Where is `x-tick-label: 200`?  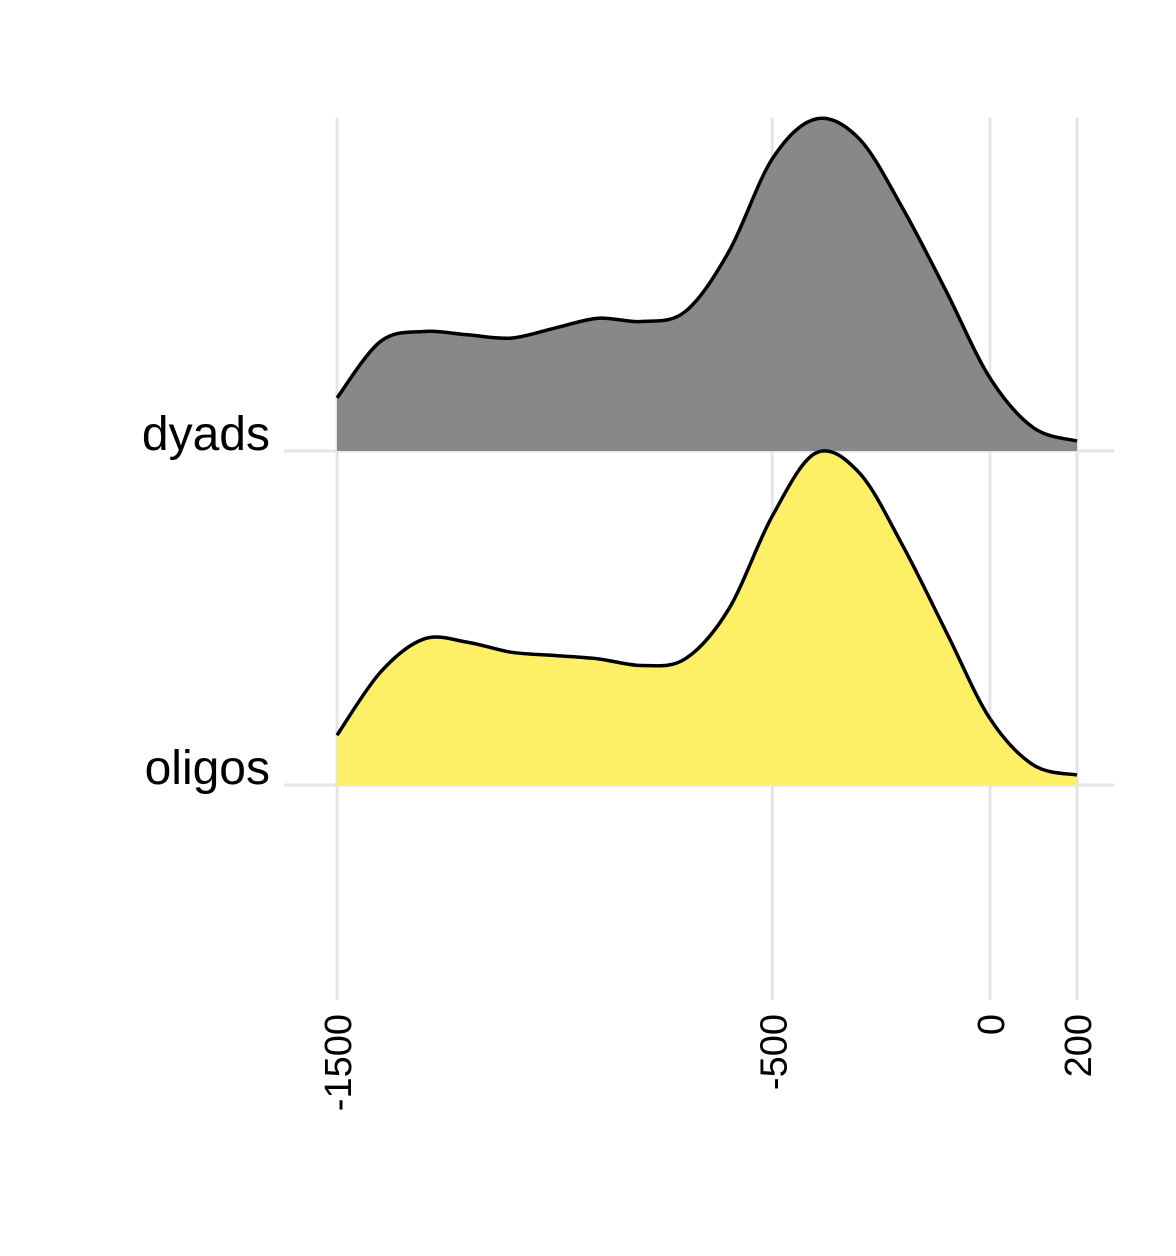 x-tick-label: 200 is located at coordinates (1079, 1045).